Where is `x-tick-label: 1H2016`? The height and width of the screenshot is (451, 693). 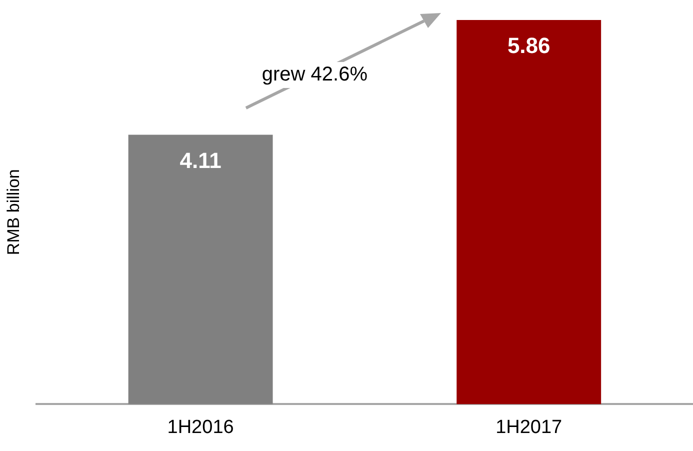
x-tick-label: 1H2016 is located at coordinates (200, 427).